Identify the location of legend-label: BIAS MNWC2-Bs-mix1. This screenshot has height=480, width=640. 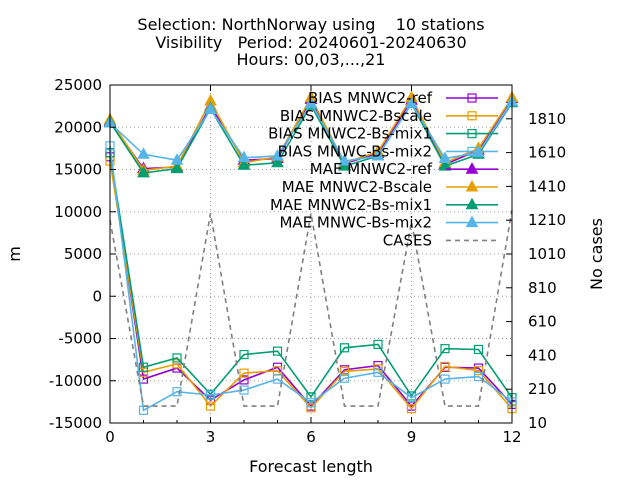
(350, 134).